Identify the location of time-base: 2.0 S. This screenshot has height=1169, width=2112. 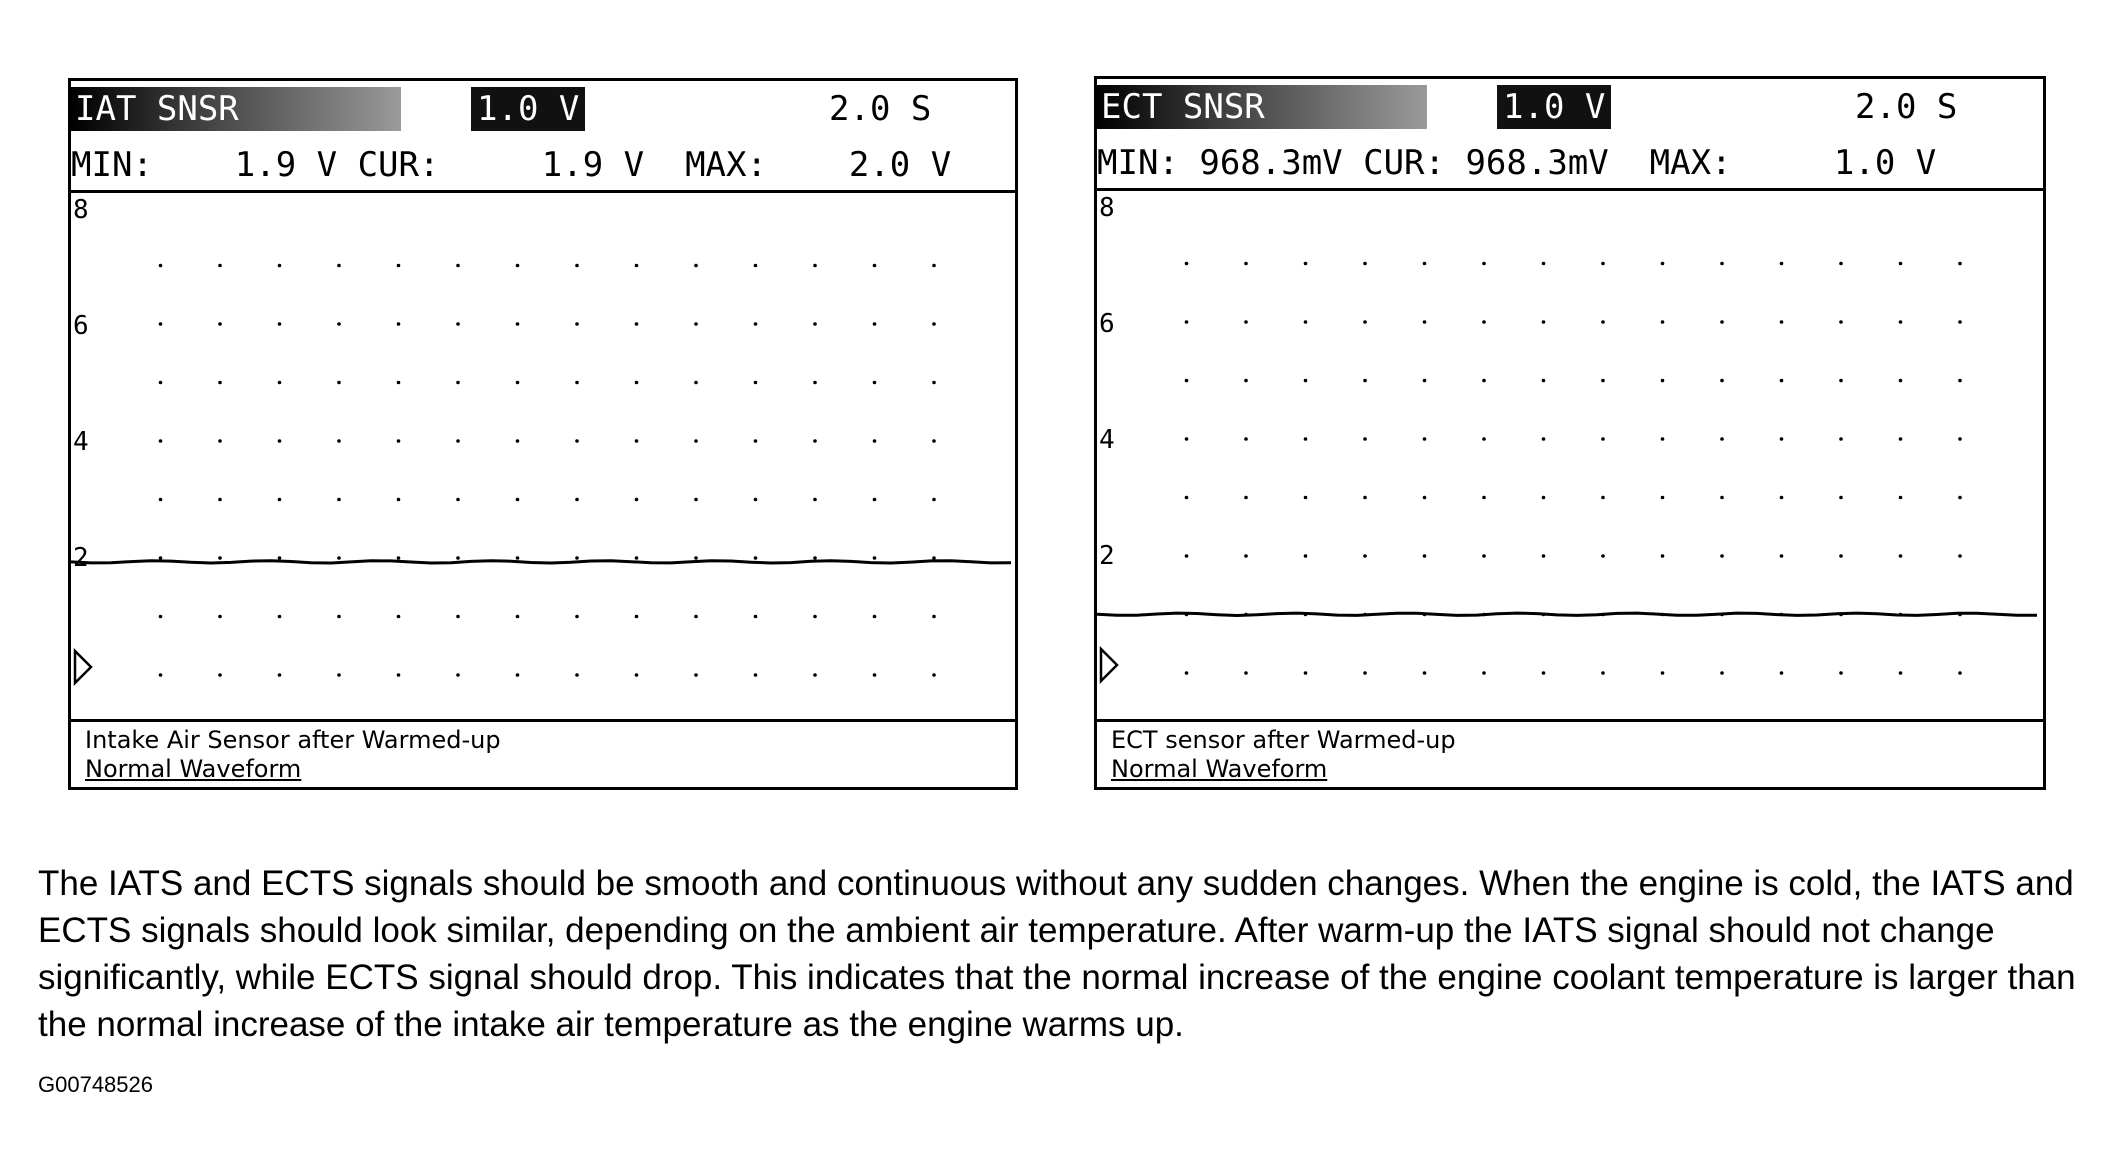
(1906, 107).